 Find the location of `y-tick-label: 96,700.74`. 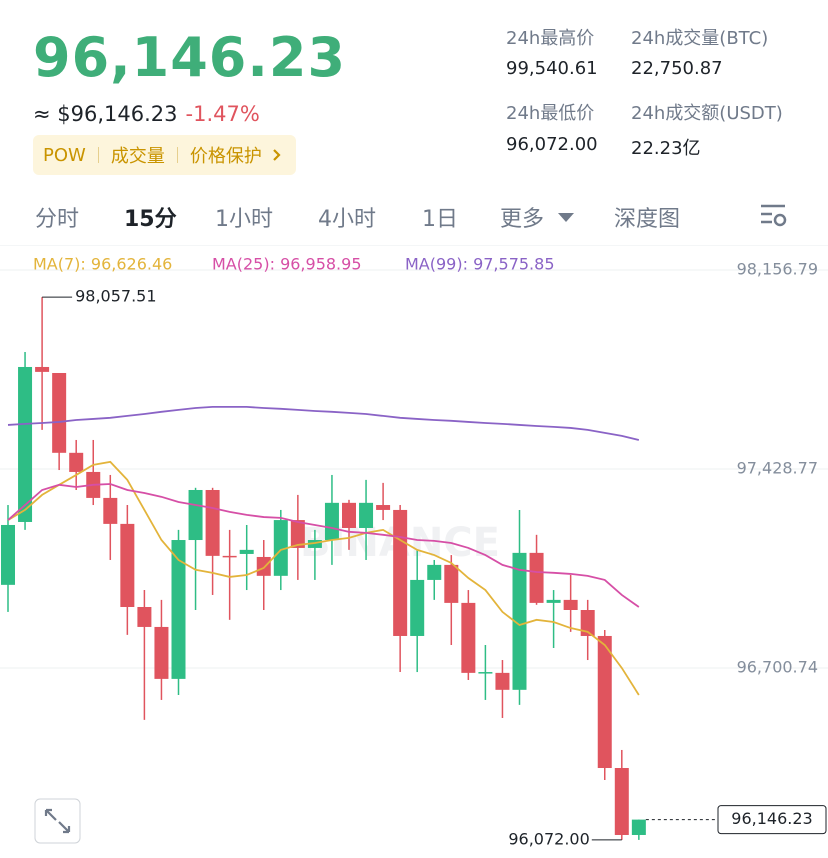

y-tick-label: 96,700.74 is located at coordinates (777, 667).